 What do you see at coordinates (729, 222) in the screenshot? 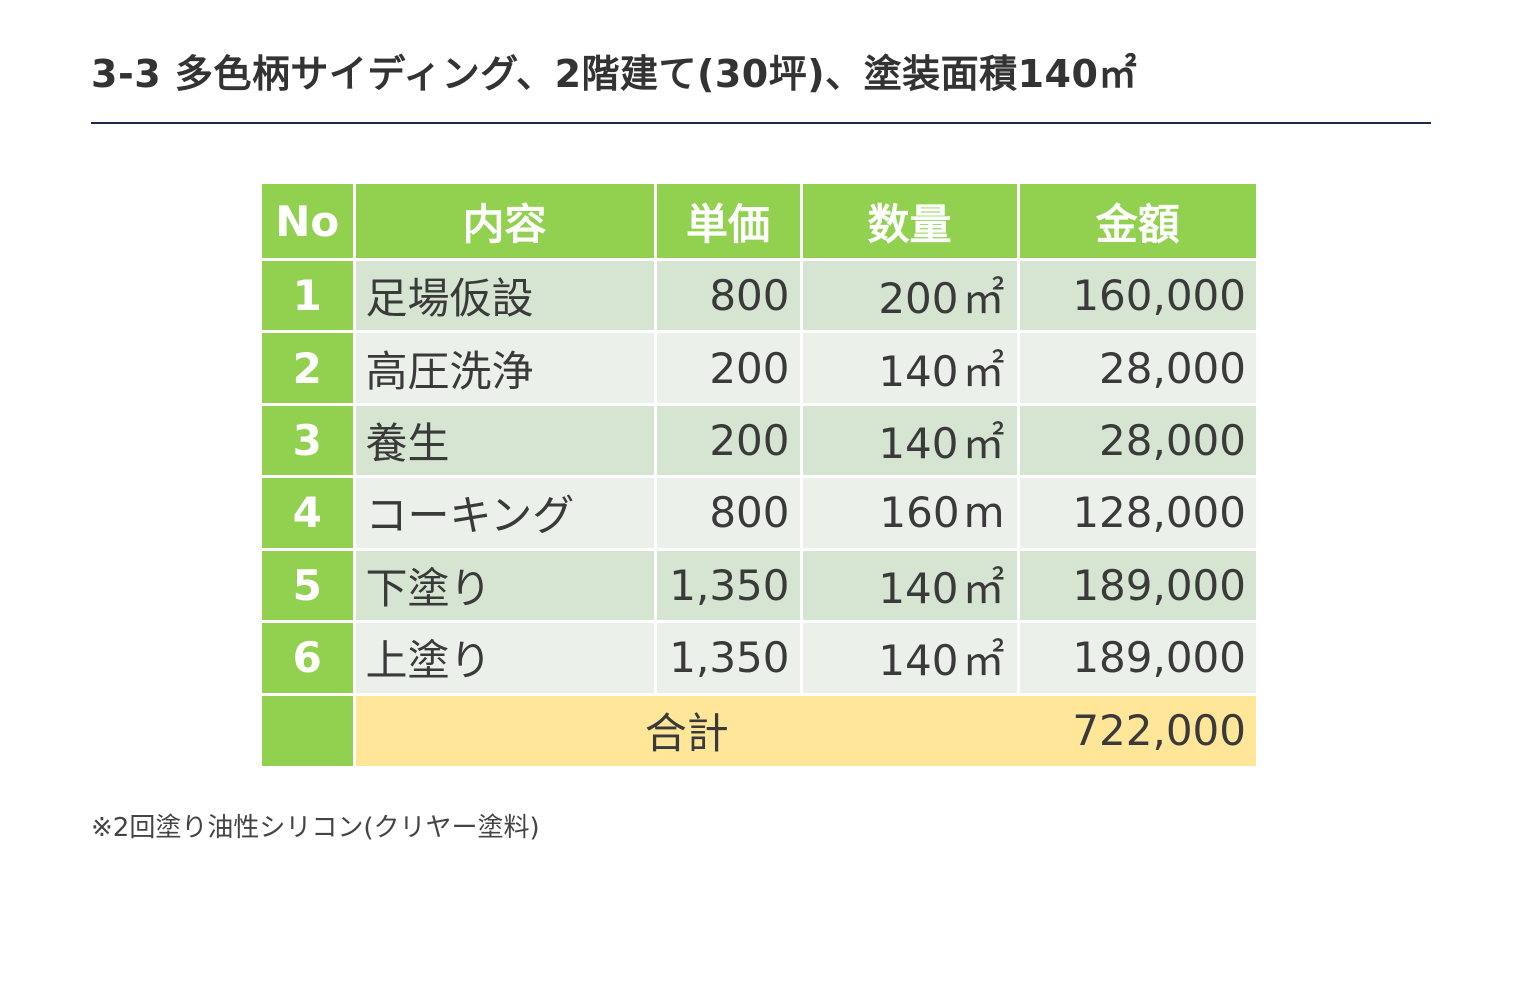
I see `header-unit-price: 単価` at bounding box center [729, 222].